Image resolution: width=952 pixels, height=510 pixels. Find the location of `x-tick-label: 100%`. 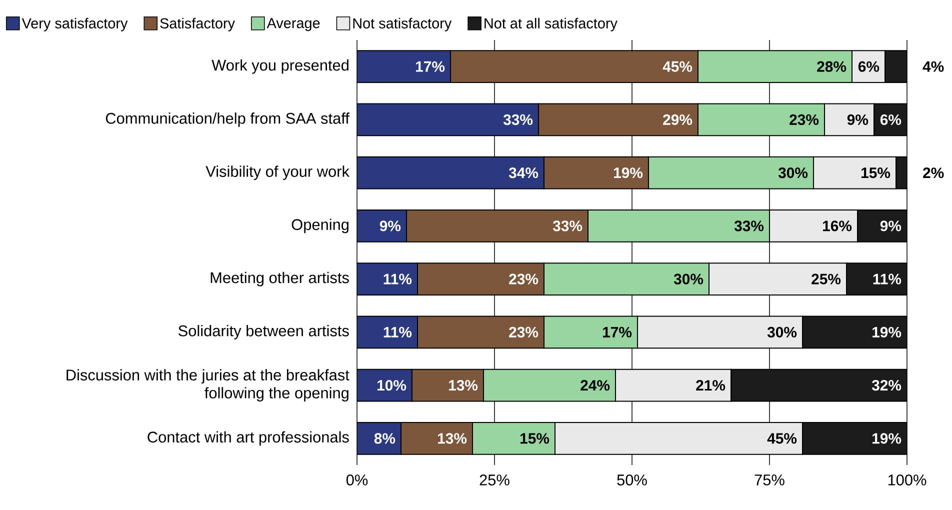

x-tick-label: 100% is located at coordinates (907, 480).